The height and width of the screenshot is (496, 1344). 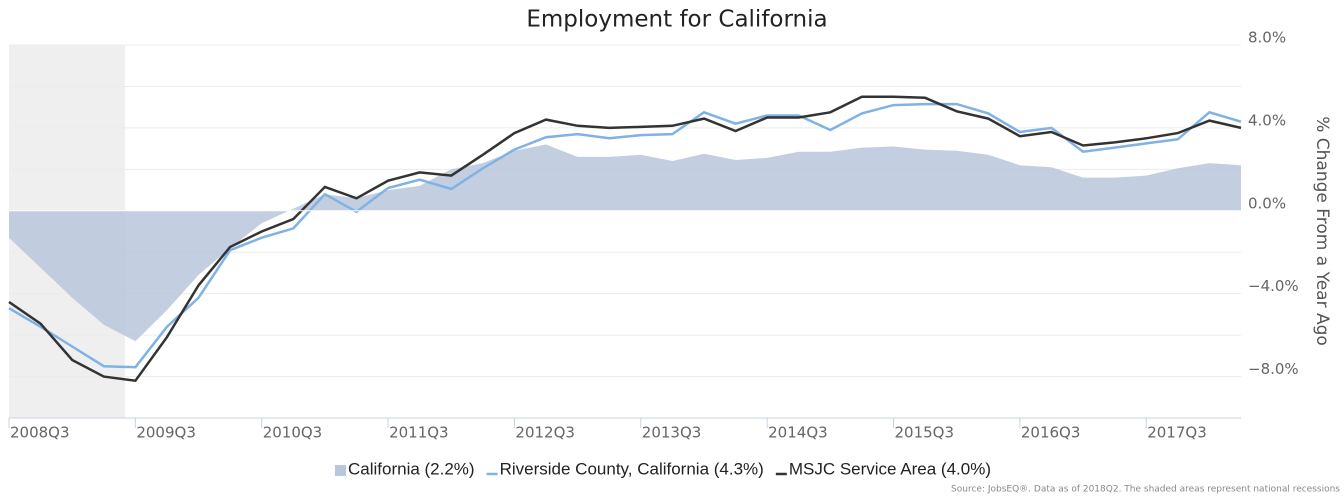 I want to click on chart-title: Employment for California, so click(x=676, y=20).